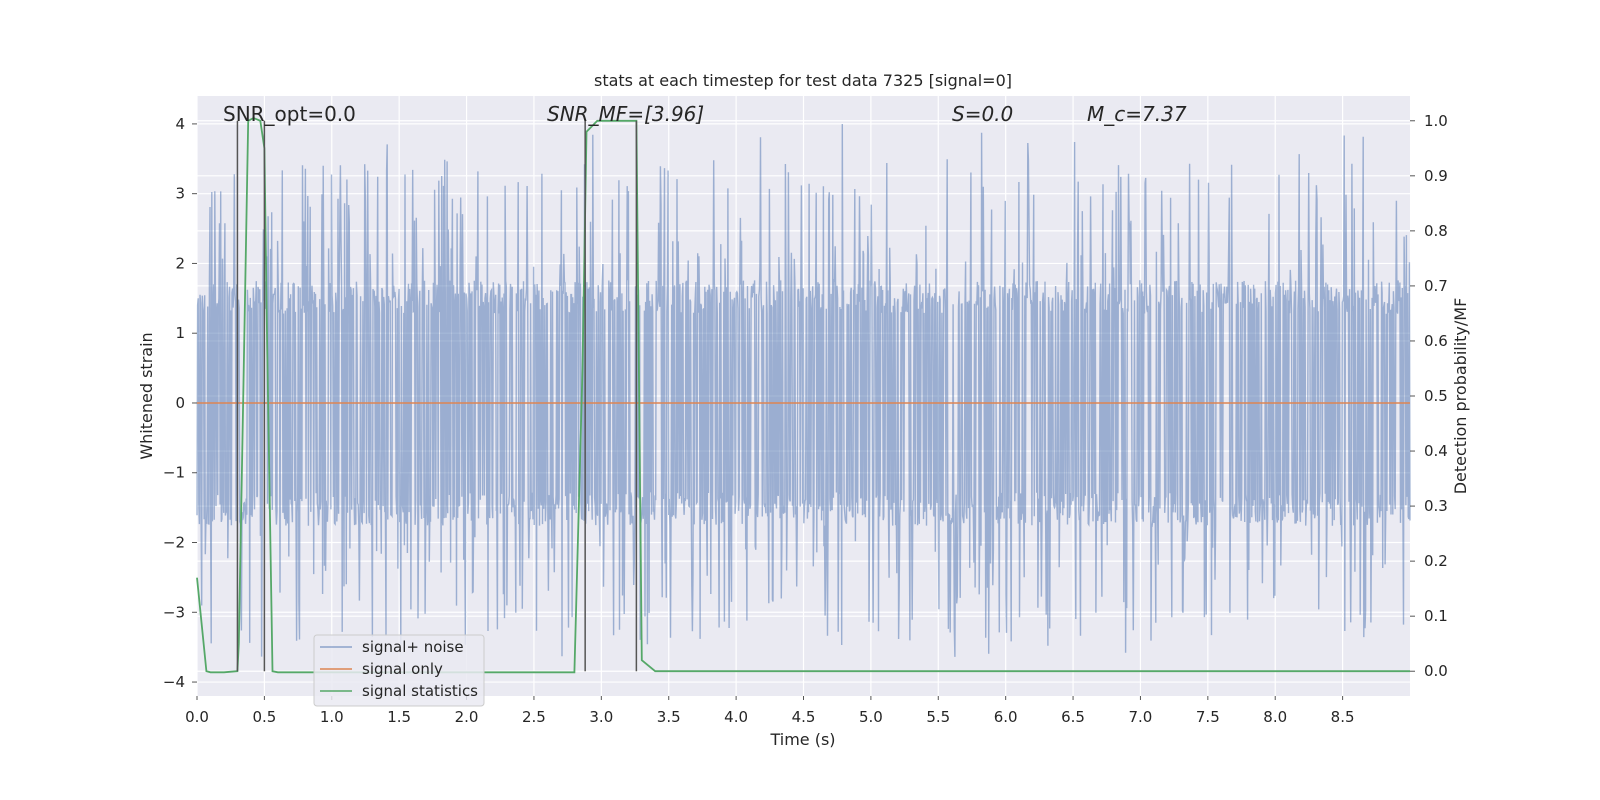 This screenshot has height=800, width=1600. I want to click on x-tick-label: 6.5, so click(1073, 717).